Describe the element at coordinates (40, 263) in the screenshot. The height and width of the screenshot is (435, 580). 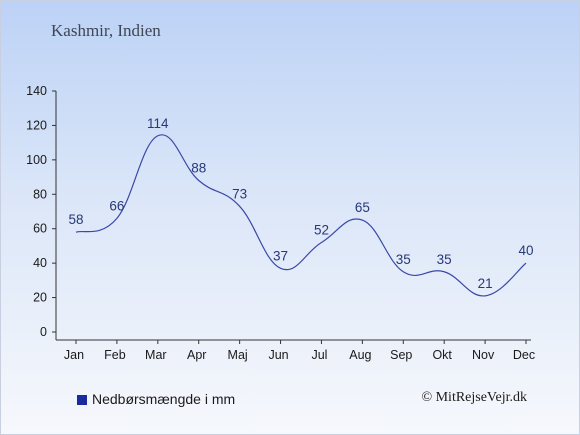
I see `y-tick-label: 40` at that location.